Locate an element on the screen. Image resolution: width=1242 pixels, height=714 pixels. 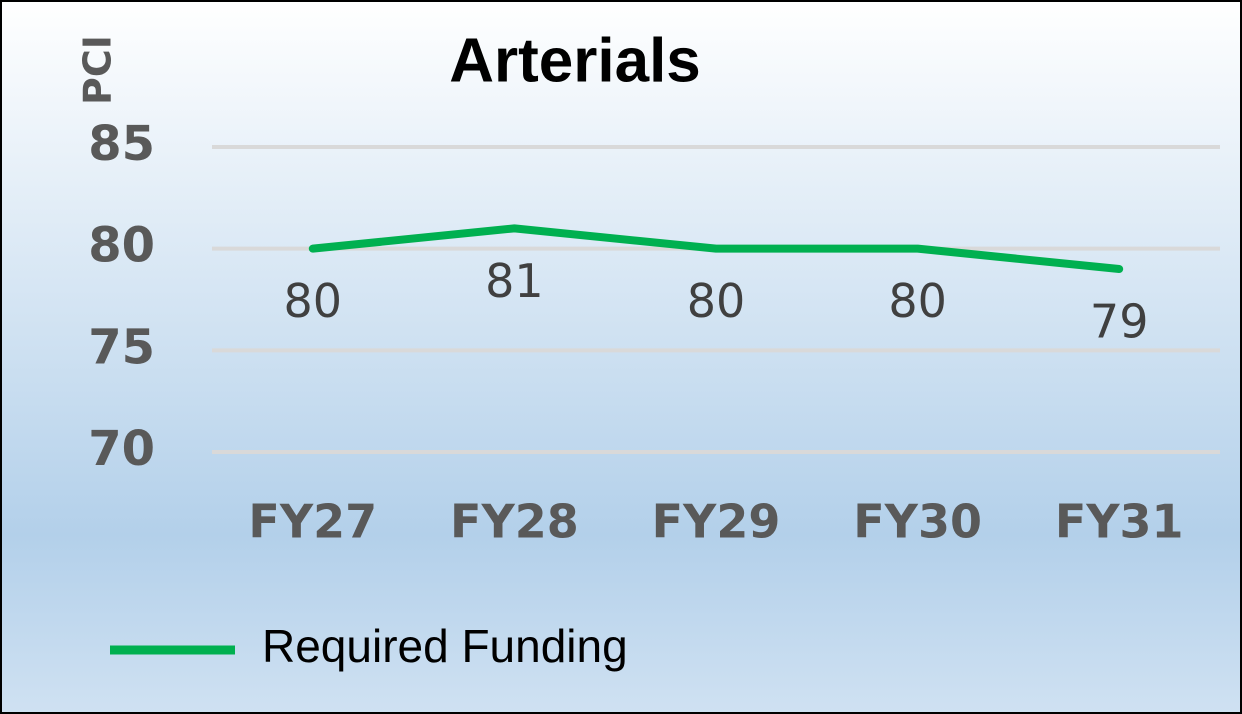
y-tick-label: 75 is located at coordinates (121, 347).